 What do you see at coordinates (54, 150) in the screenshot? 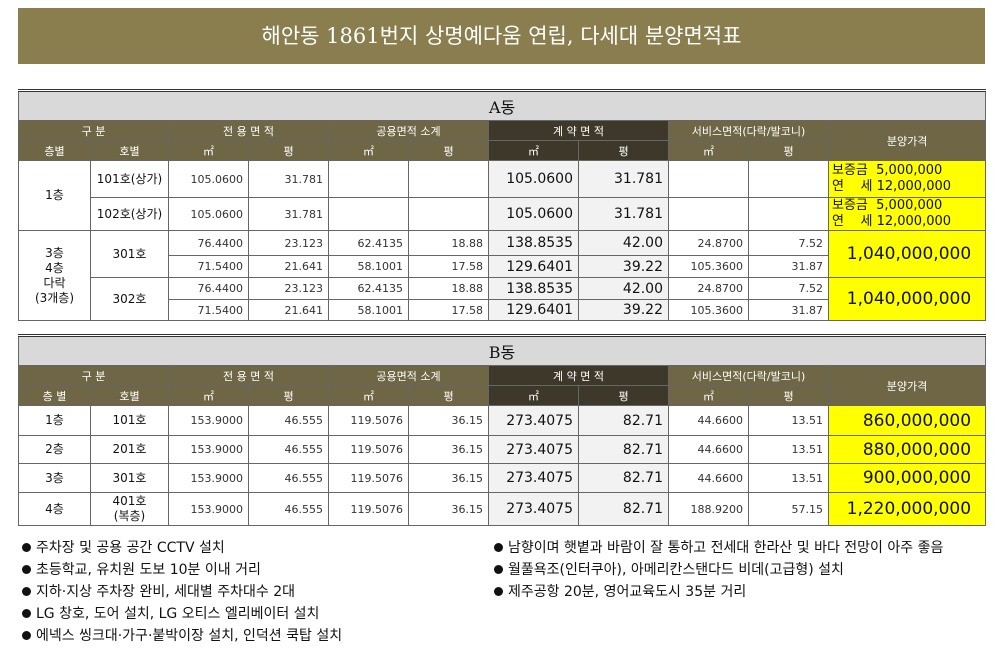
I see `column-subheader: 층별` at bounding box center [54, 150].